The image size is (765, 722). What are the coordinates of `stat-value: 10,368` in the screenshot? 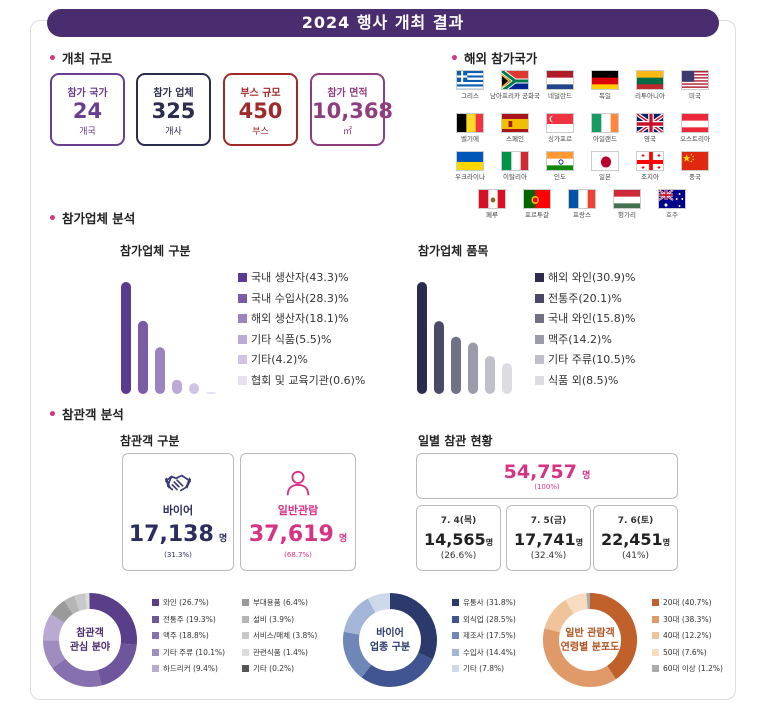 It's located at (353, 111).